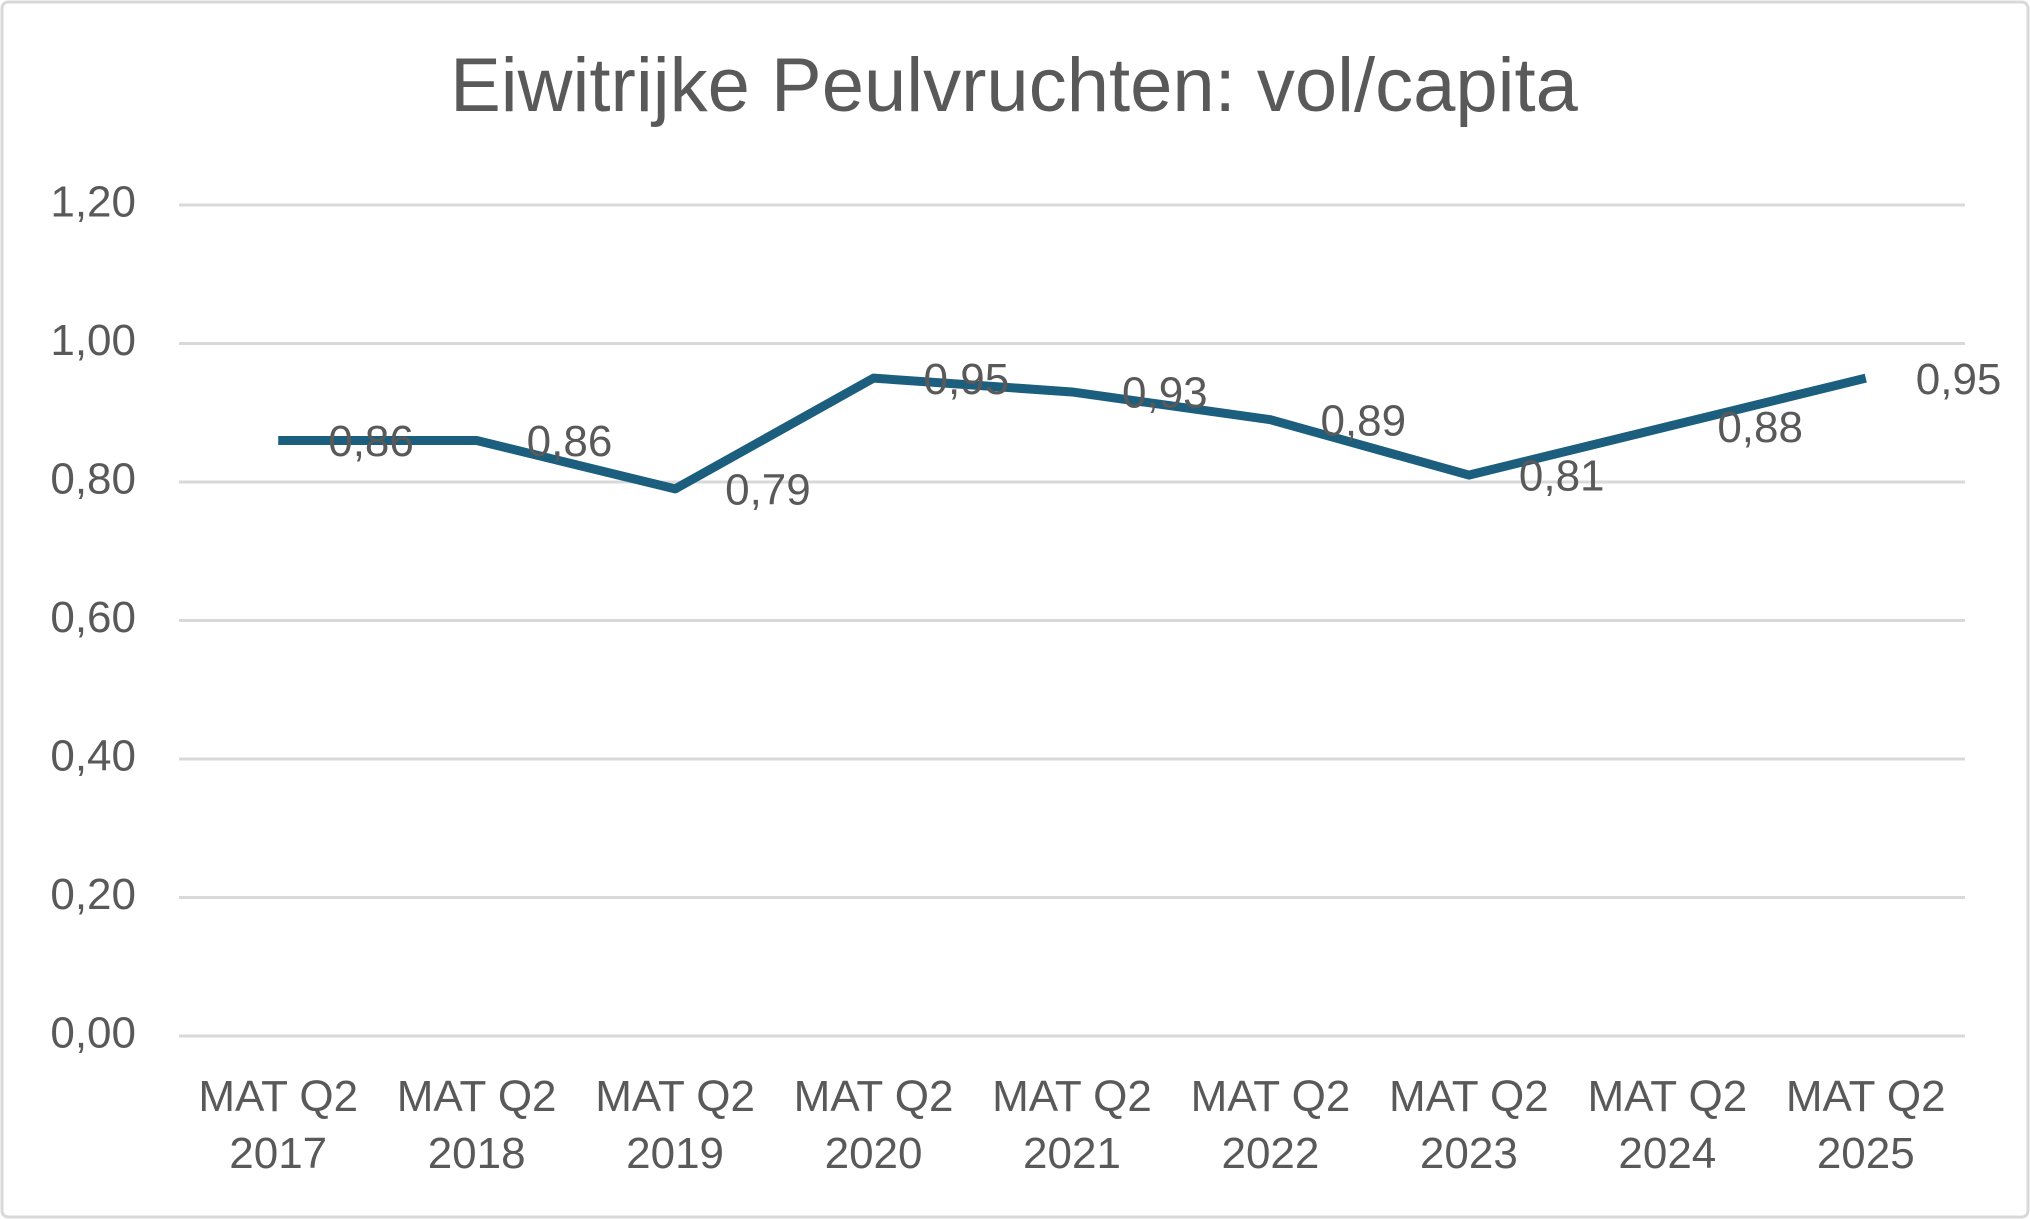  Describe the element at coordinates (1014, 85) in the screenshot. I see `chart-title: Eiwitrijke Peulvruchten: vol/capita` at that location.